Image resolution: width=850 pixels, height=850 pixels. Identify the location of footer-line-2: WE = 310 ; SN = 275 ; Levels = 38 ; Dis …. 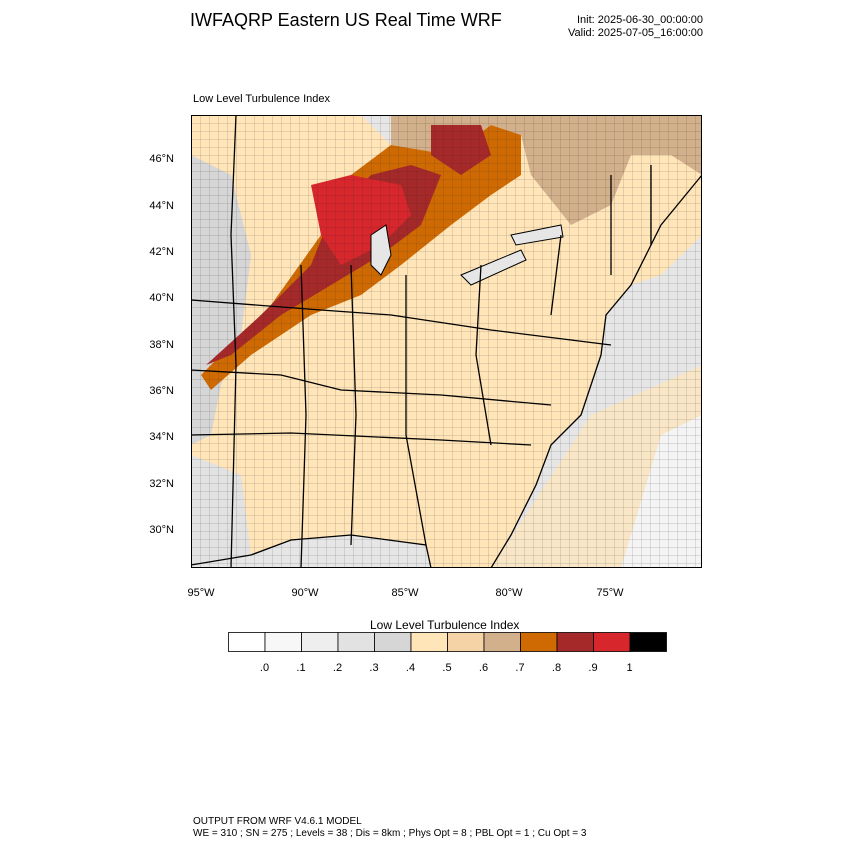
(390, 833).